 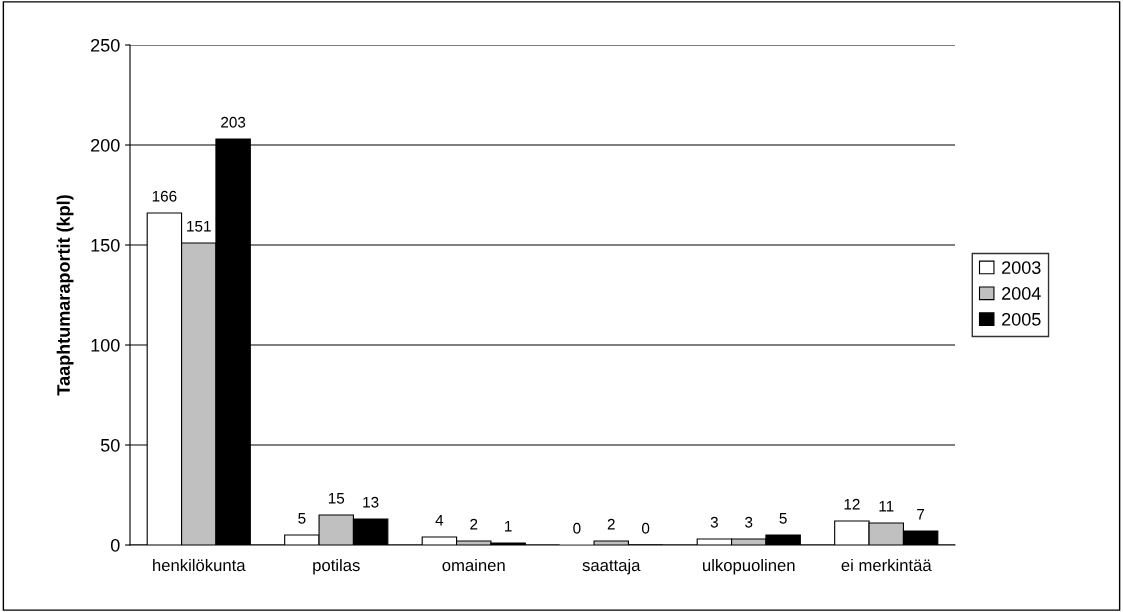 What do you see at coordinates (749, 566) in the screenshot?
I see `x-tick-label: ulkopuolinen` at bounding box center [749, 566].